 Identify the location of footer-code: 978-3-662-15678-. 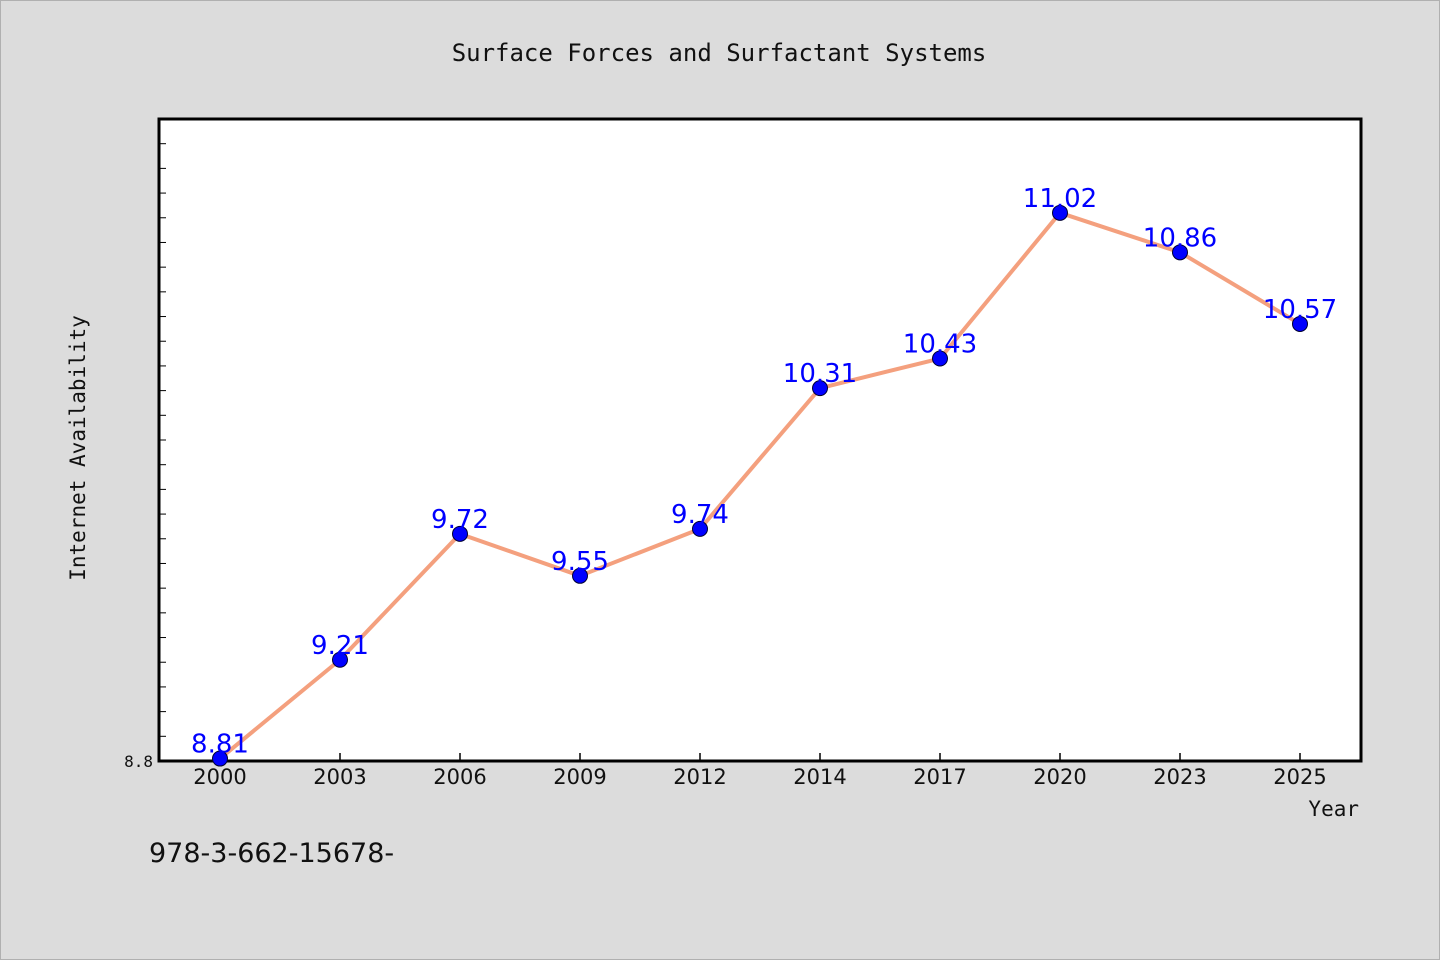
(271, 853).